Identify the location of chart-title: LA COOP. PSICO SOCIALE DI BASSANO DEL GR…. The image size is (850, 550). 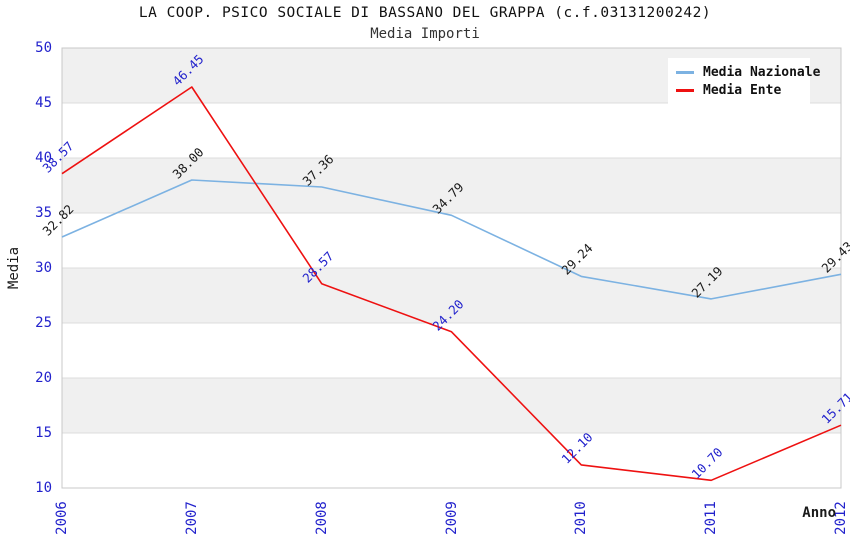
(425, 13).